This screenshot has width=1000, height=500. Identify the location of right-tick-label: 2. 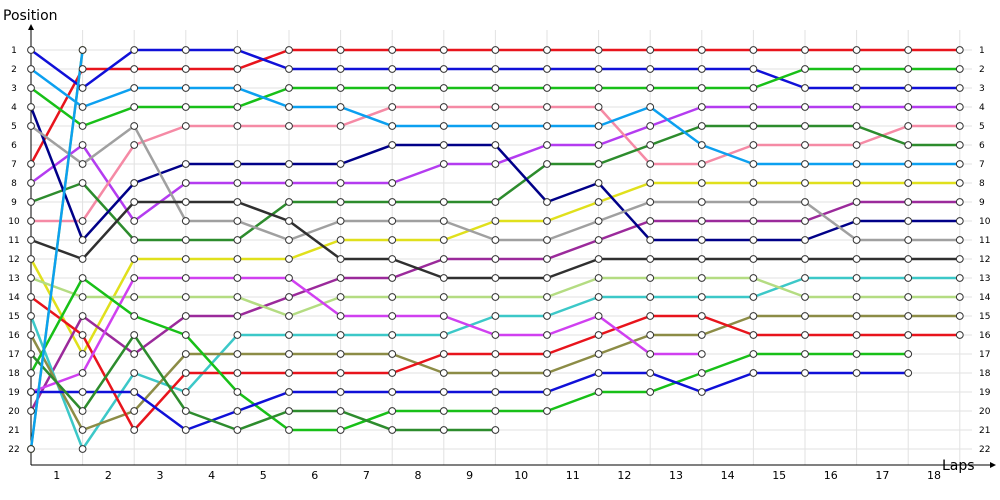
(982, 70).